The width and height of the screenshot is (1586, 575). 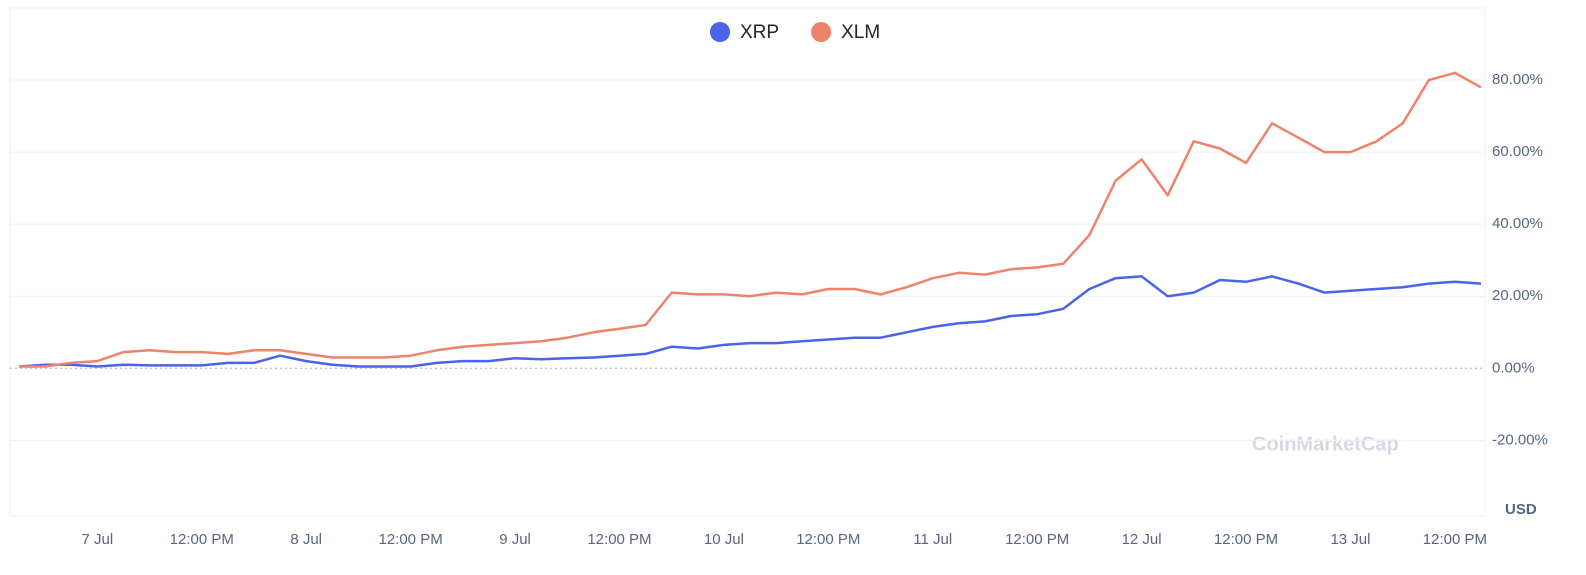 What do you see at coordinates (1350, 539) in the screenshot?
I see `x-tick-label: 13 Jul` at bounding box center [1350, 539].